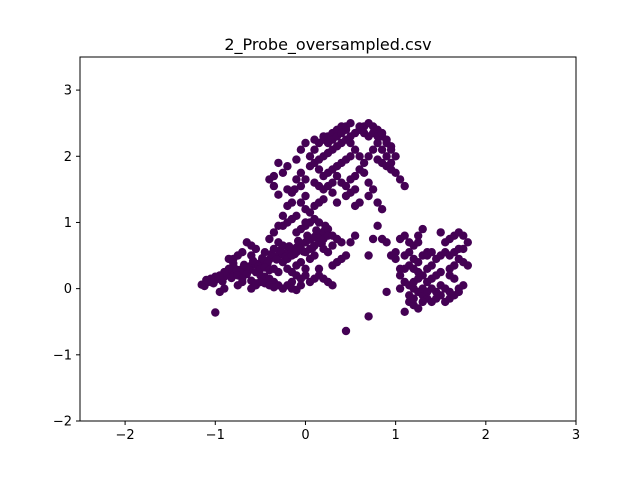 The image size is (640, 477). What do you see at coordinates (215, 435) in the screenshot?
I see `x-tick-label: −1` at bounding box center [215, 435].